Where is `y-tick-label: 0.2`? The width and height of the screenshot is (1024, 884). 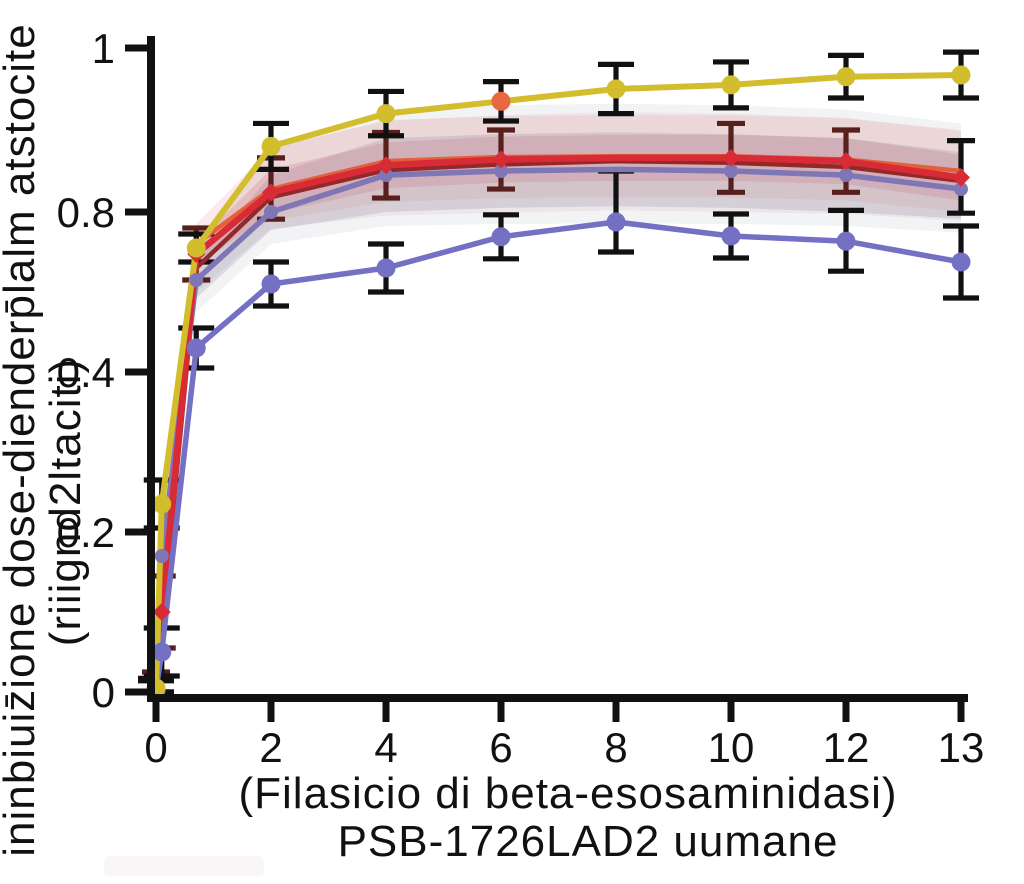
y-tick-label: 0.2 is located at coordinates (86, 532).